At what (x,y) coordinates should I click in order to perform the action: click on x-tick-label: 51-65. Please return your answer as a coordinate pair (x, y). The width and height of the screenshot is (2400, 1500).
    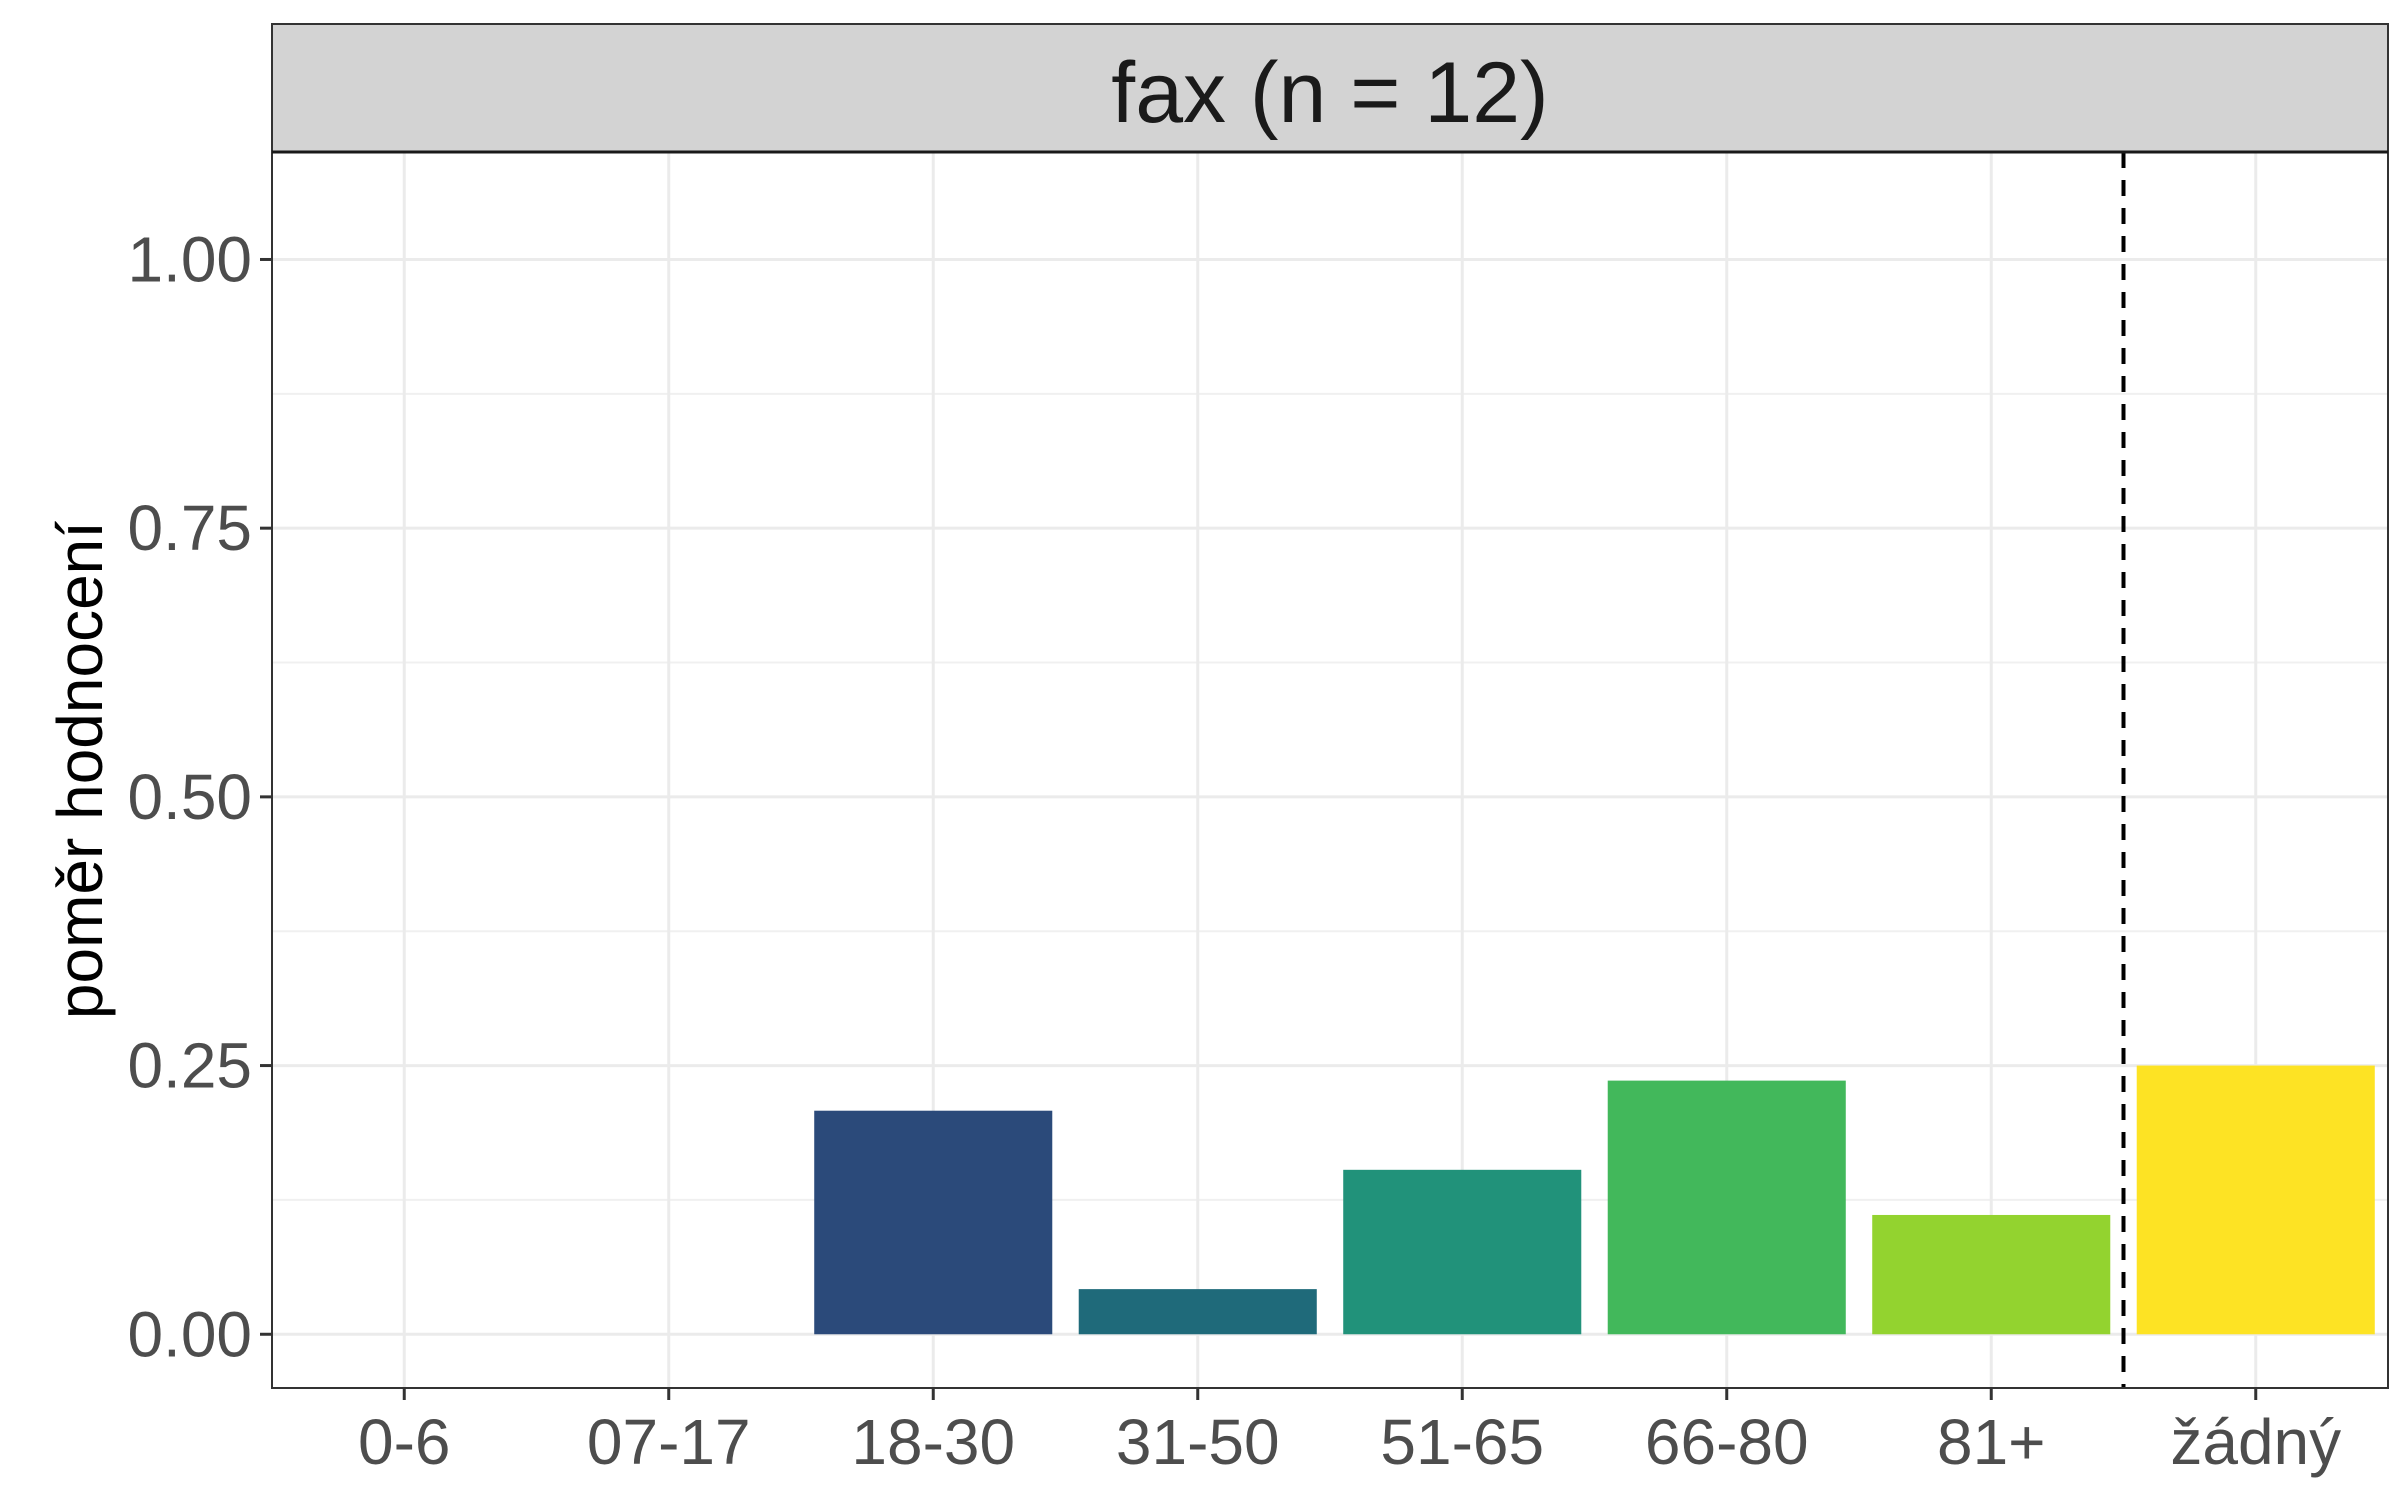
    Looking at the image, I should click on (1462, 1442).